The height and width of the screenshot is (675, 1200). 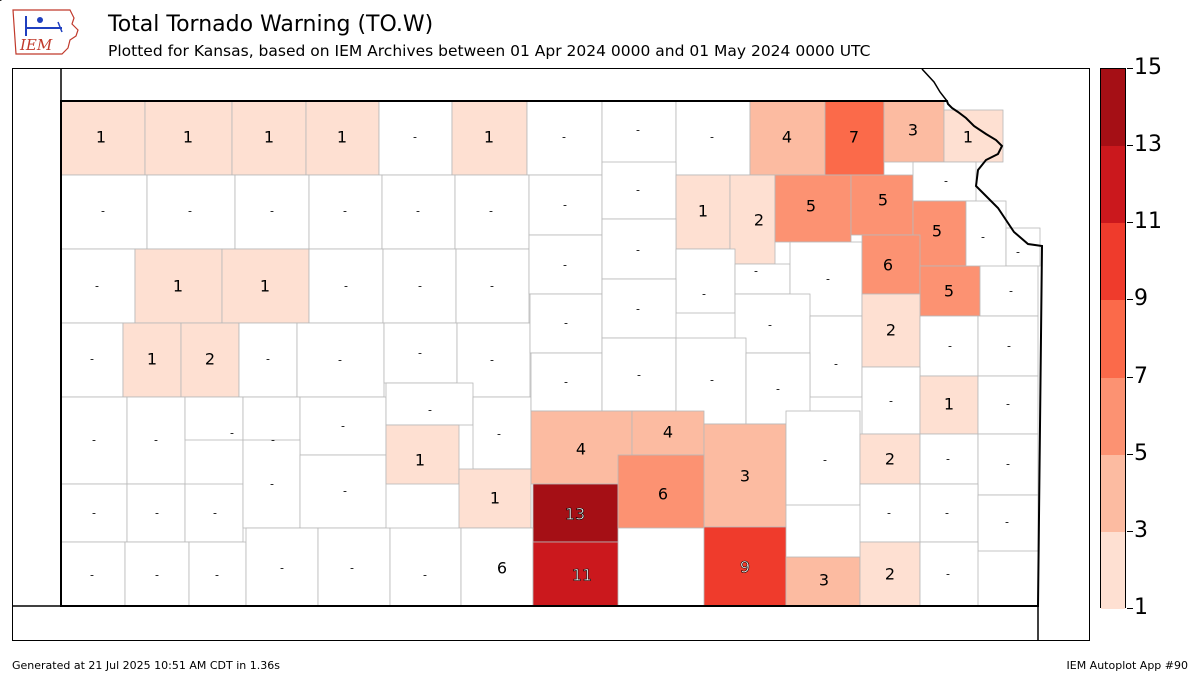 What do you see at coordinates (420, 460) in the screenshot?
I see `county-value-harvey: 1` at bounding box center [420, 460].